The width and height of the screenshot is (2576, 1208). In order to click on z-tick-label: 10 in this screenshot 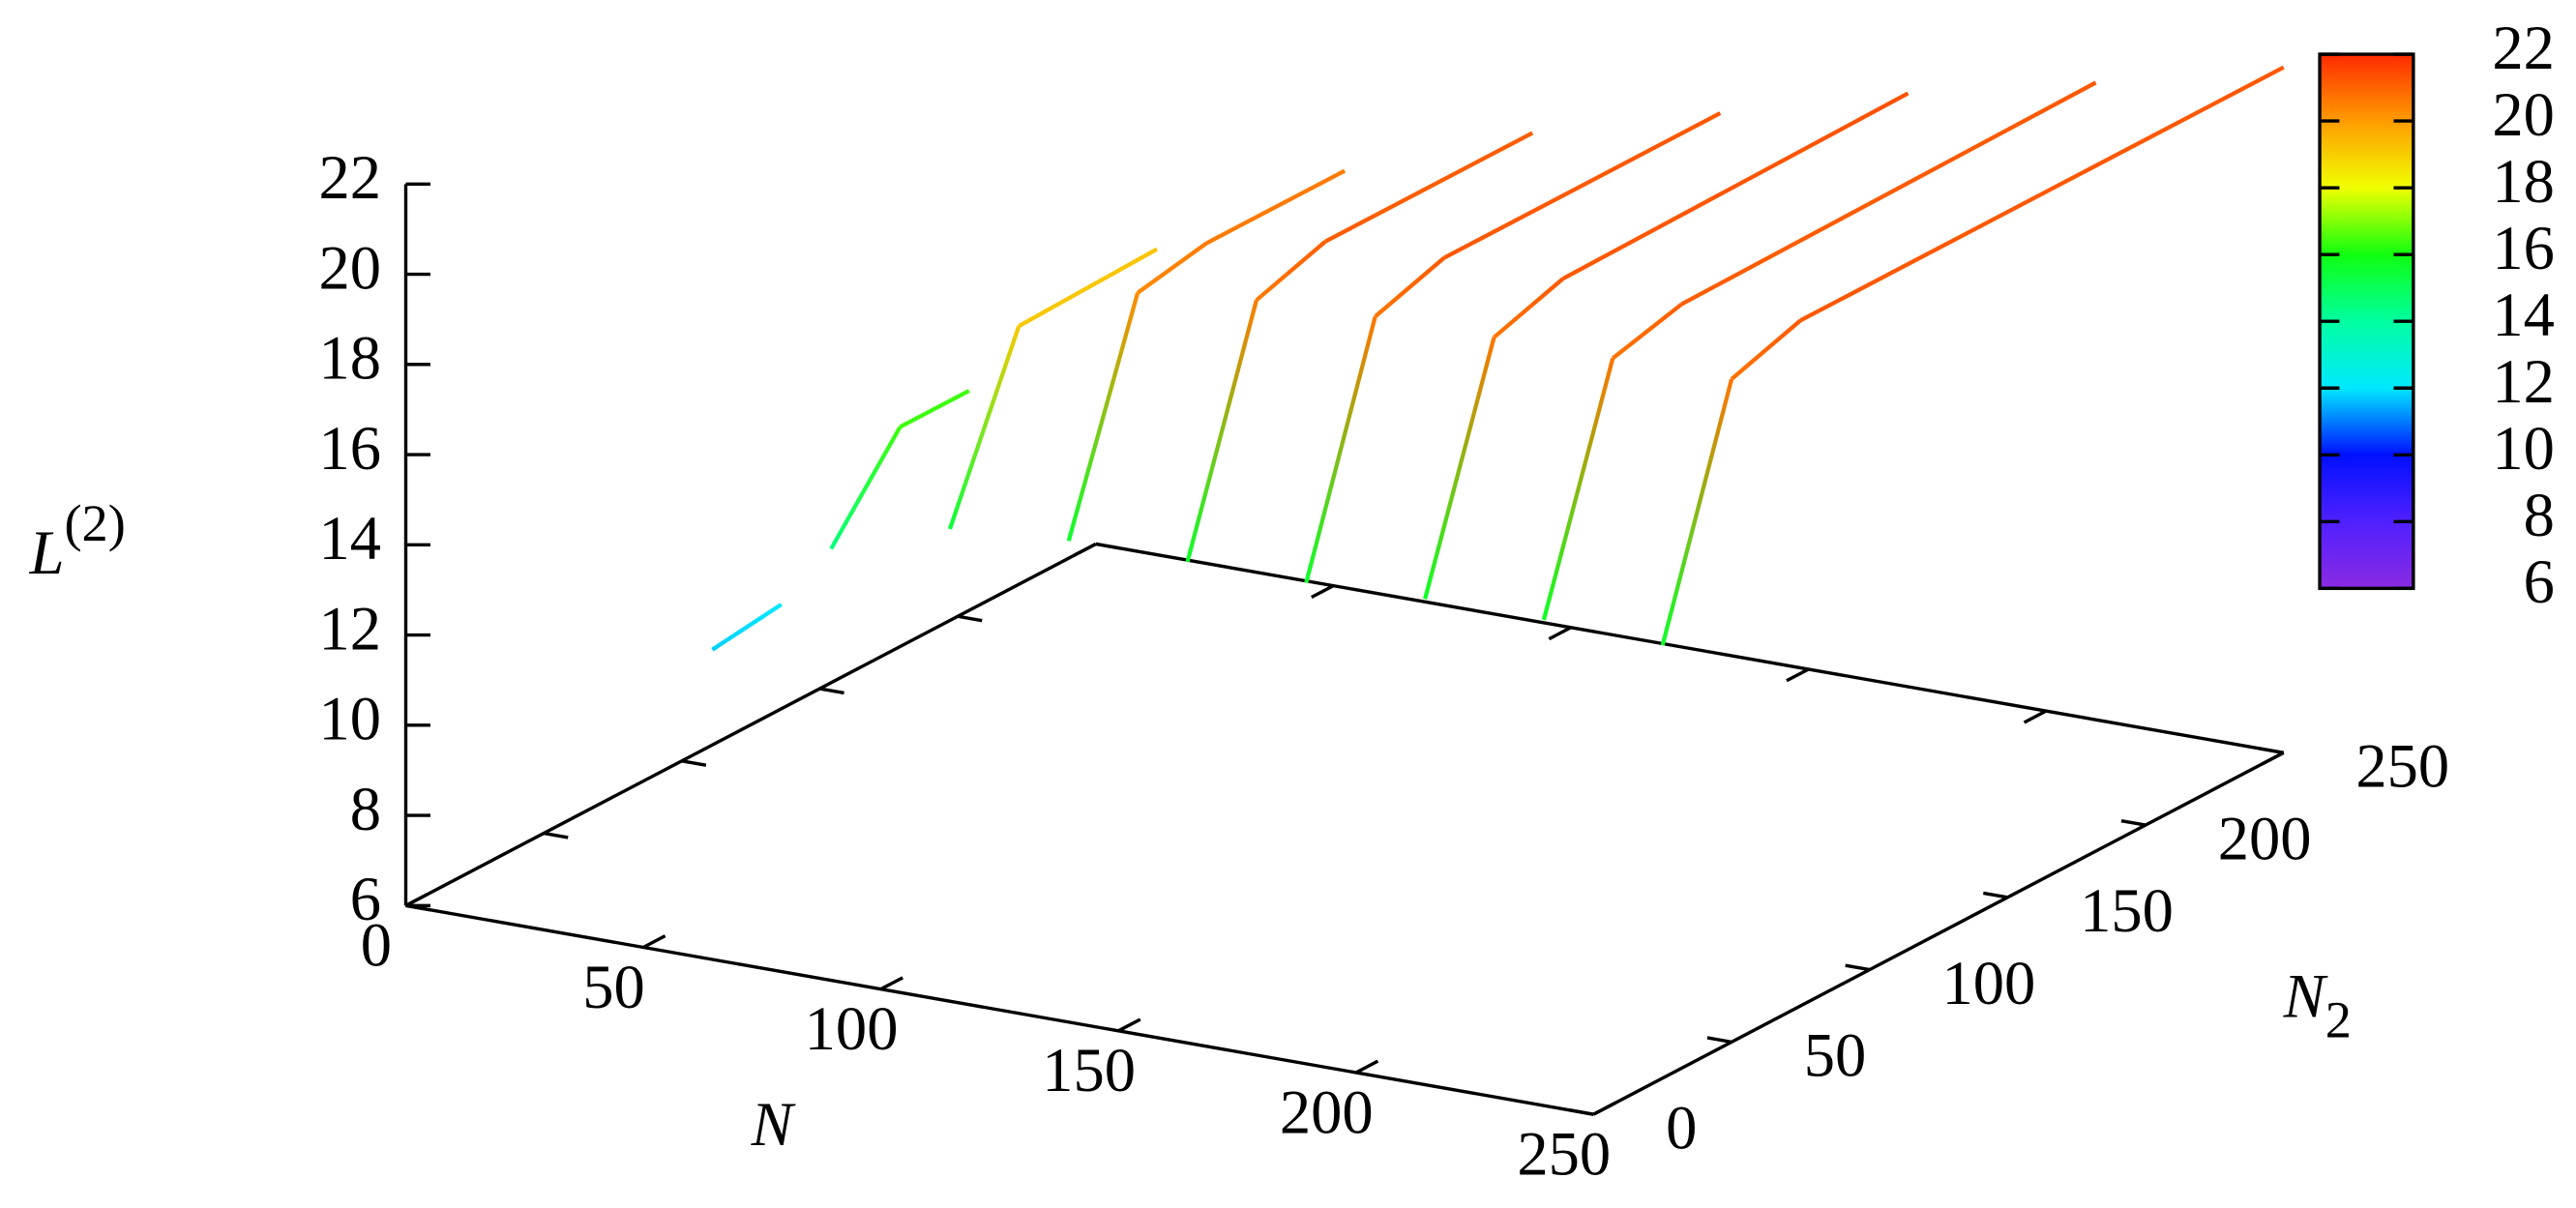, I will do `click(349, 718)`.